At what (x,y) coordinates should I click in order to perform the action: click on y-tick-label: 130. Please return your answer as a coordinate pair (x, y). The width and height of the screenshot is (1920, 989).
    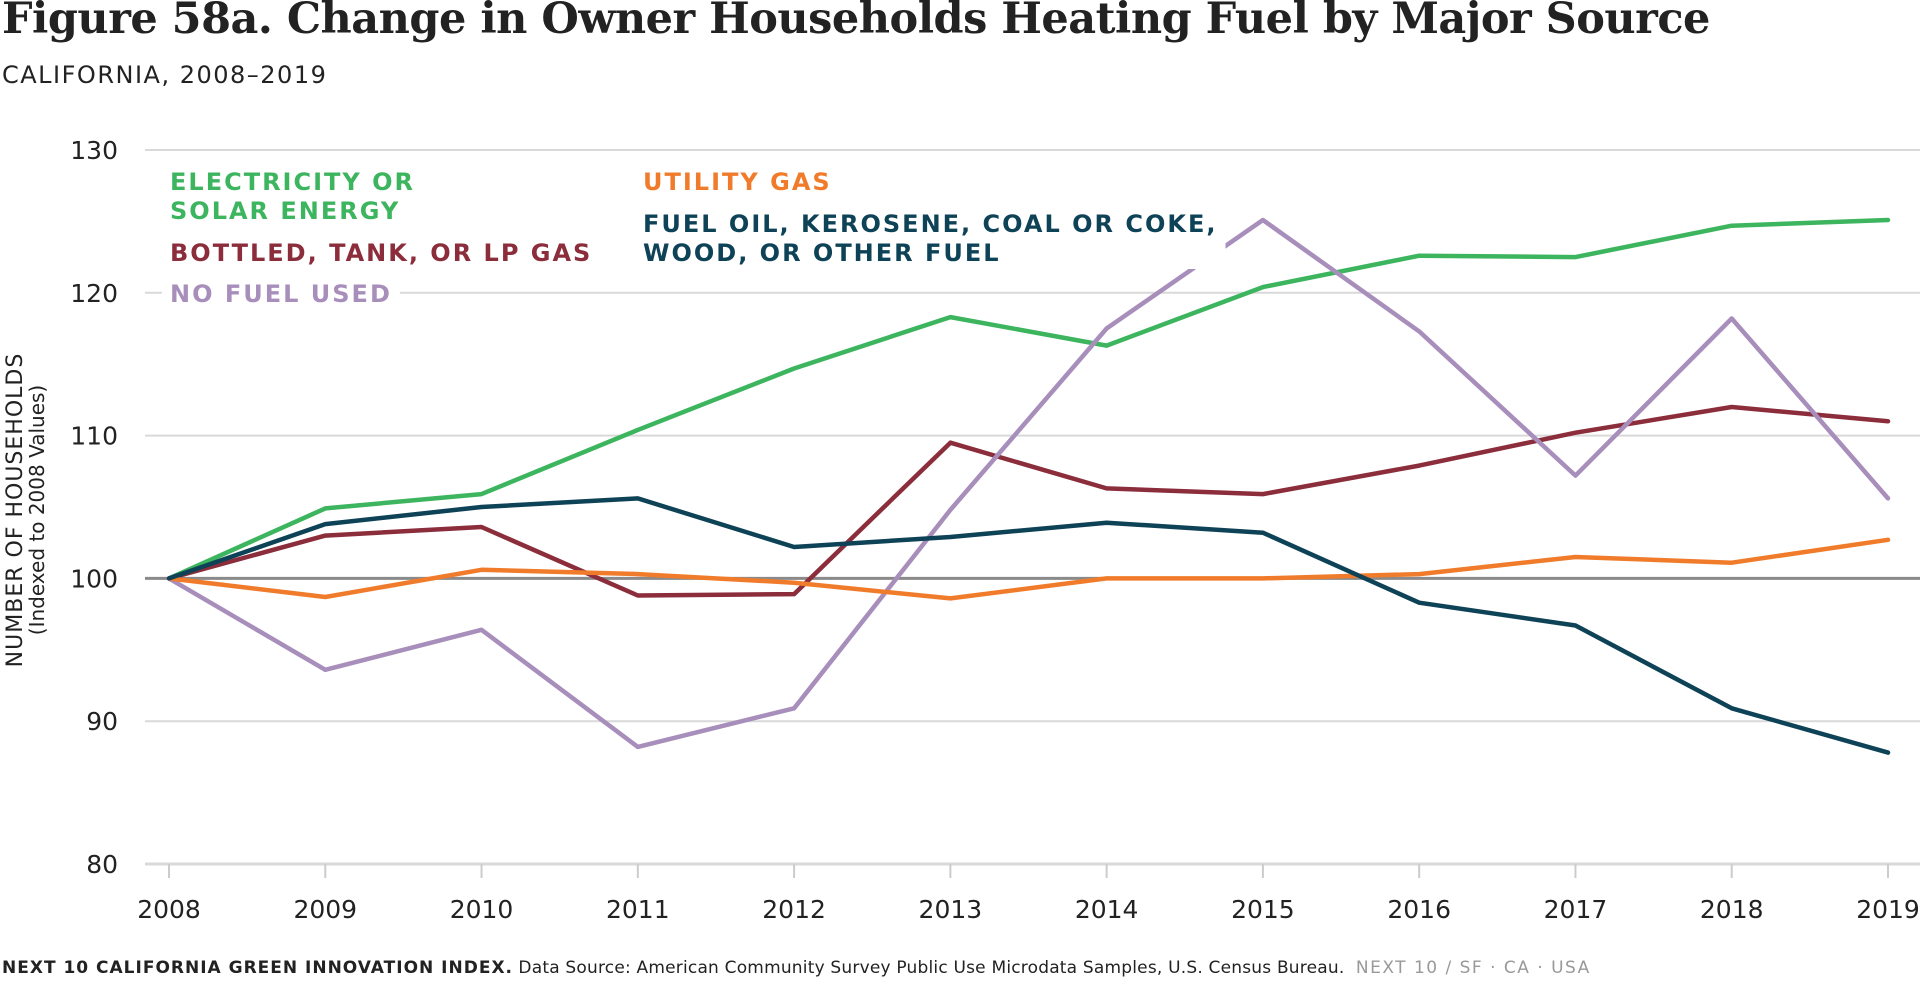
    Looking at the image, I should click on (94, 150).